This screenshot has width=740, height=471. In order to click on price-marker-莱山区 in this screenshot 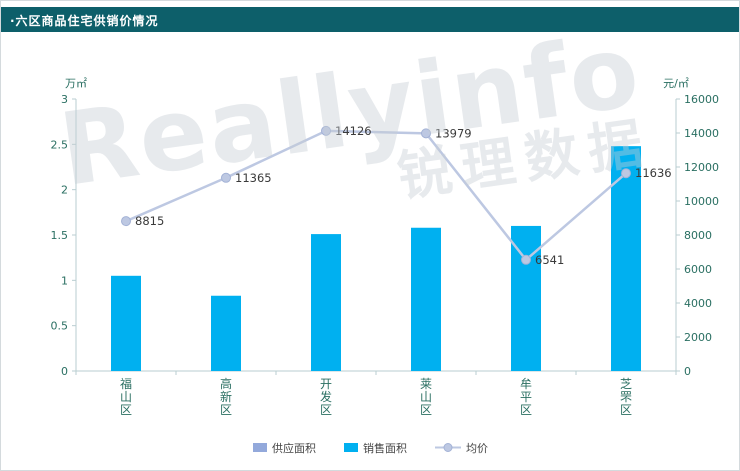, I will do `click(426, 133)`.